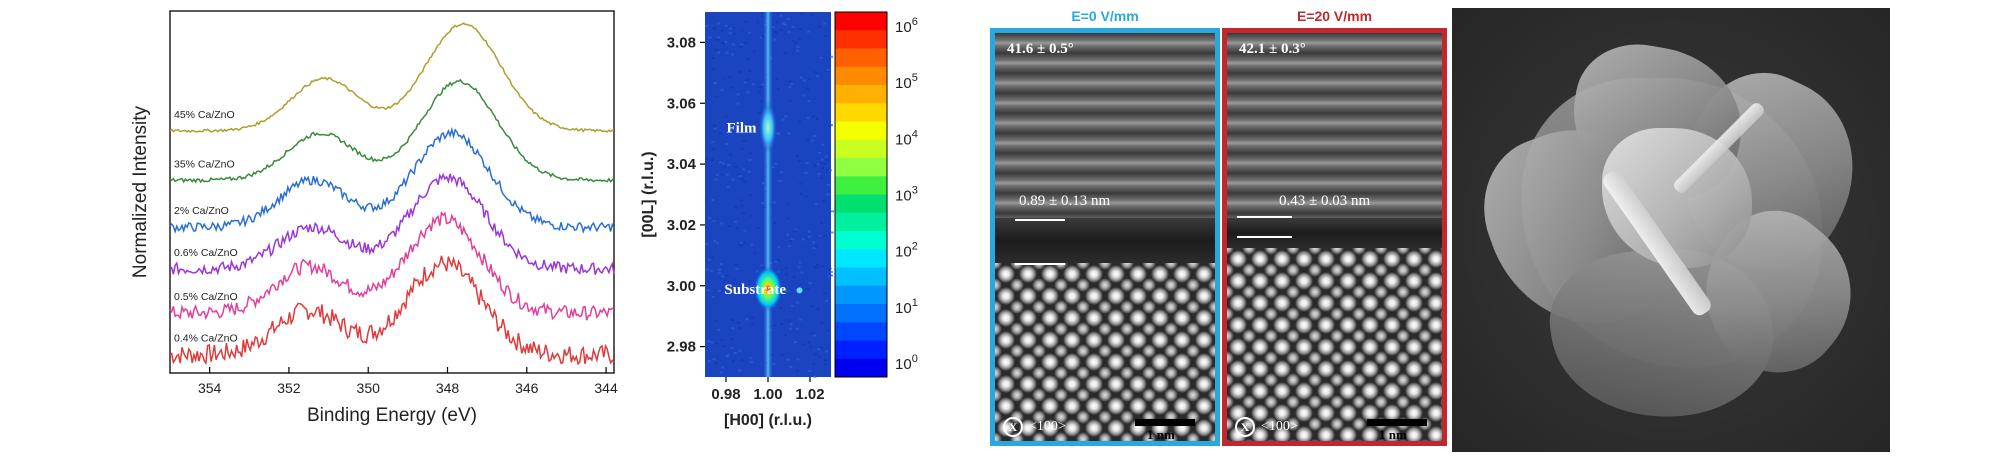 The width and height of the screenshot is (2000, 465). What do you see at coordinates (1264, 237) in the screenshot?
I see `interface-marker-lower` at bounding box center [1264, 237].